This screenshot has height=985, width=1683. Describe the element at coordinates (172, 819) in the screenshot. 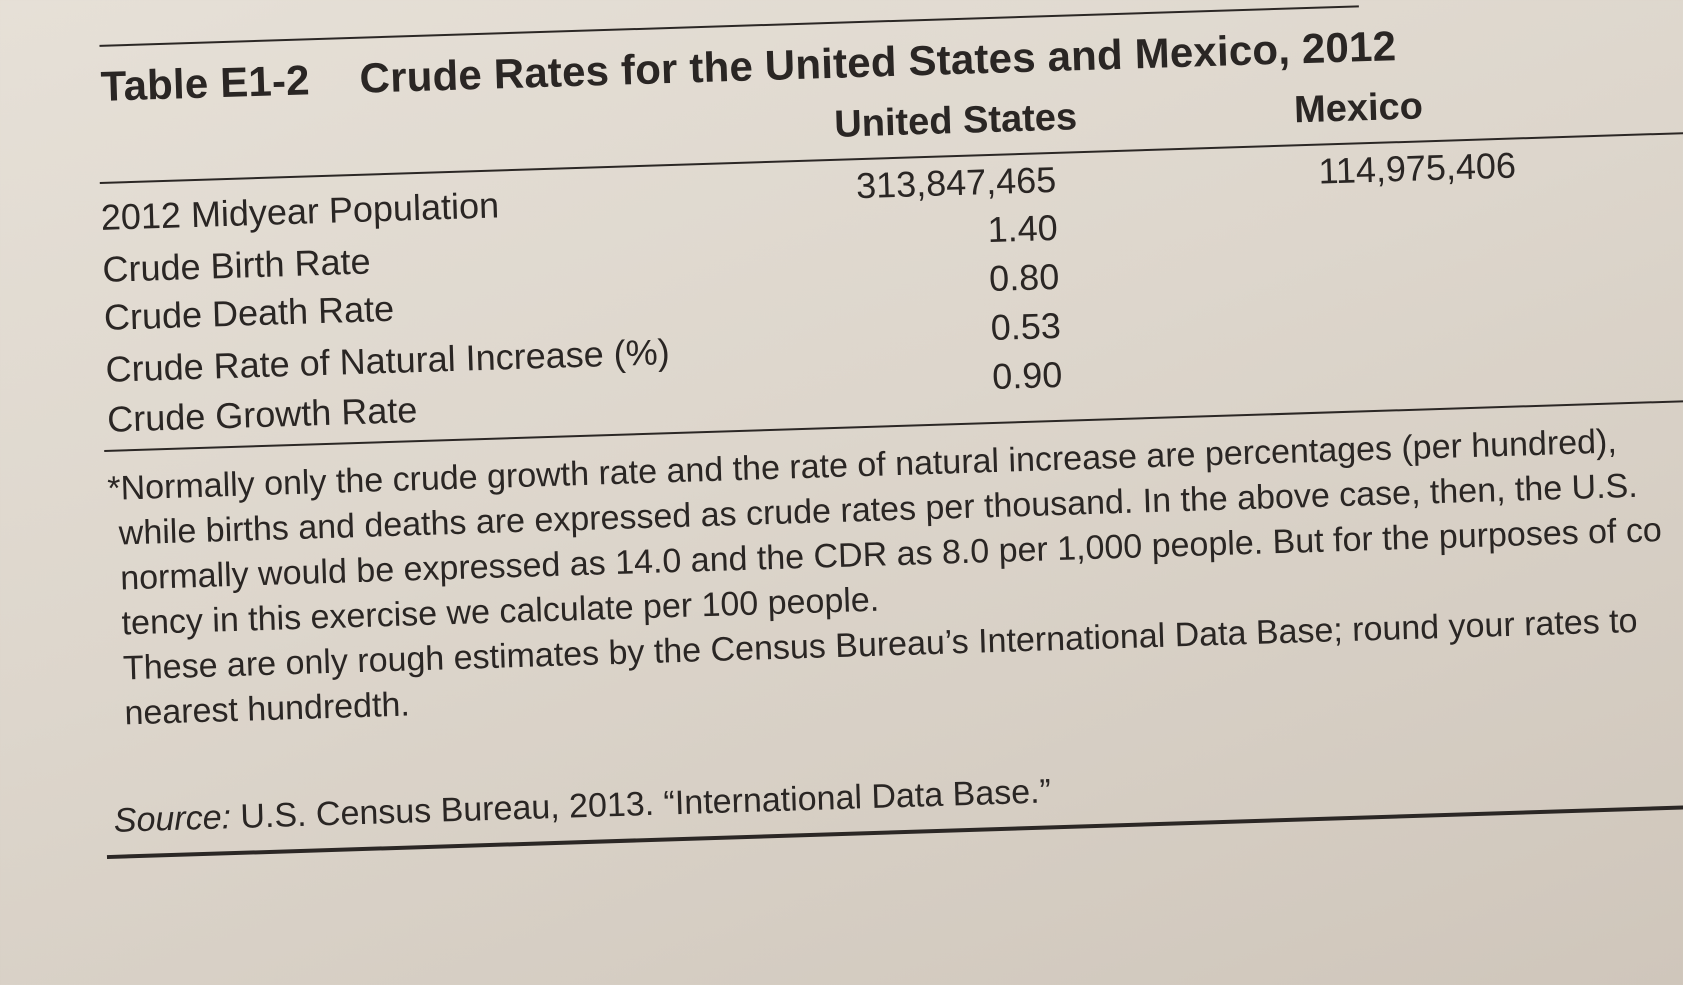

I see `source-label: Source:` at that location.